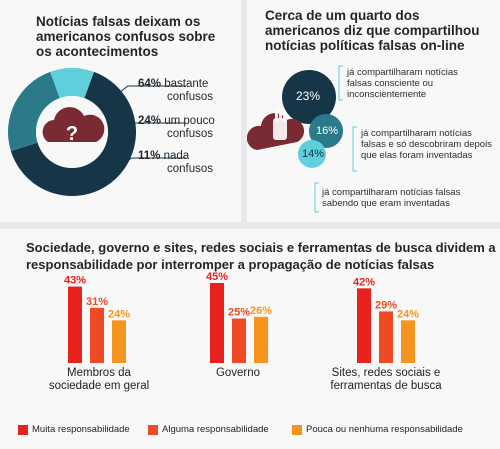 The height and width of the screenshot is (449, 500). What do you see at coordinates (99, 379) in the screenshot?
I see `category-label-1: Membros da sociedade em geral` at bounding box center [99, 379].